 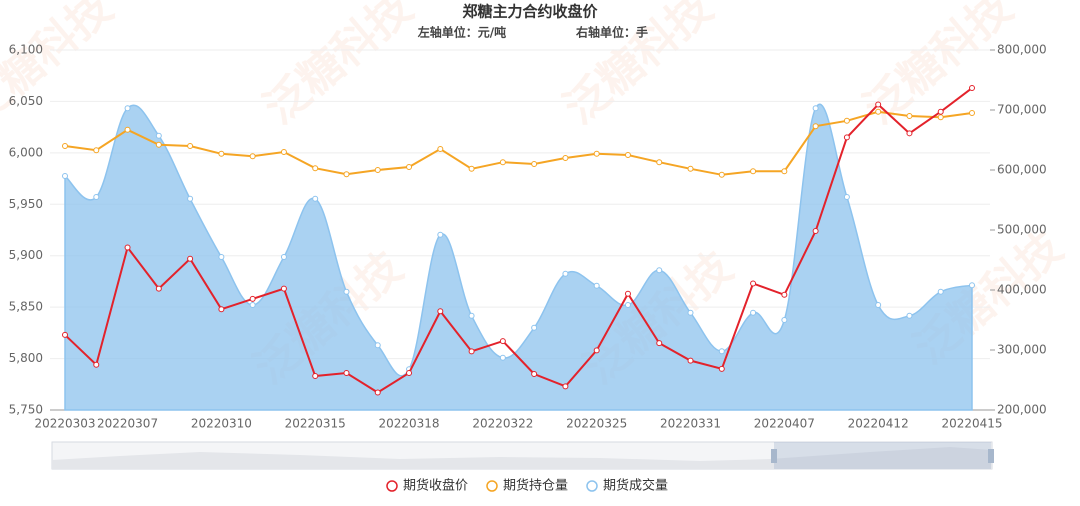 What do you see at coordinates (26, 101) in the screenshot?
I see `y-tick-label: 6,050` at bounding box center [26, 101].